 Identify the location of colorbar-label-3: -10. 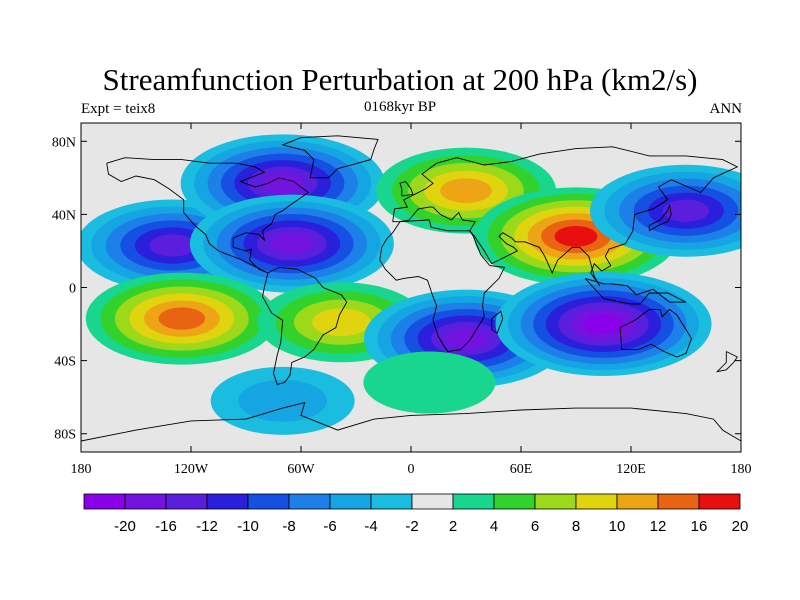
(248, 526).